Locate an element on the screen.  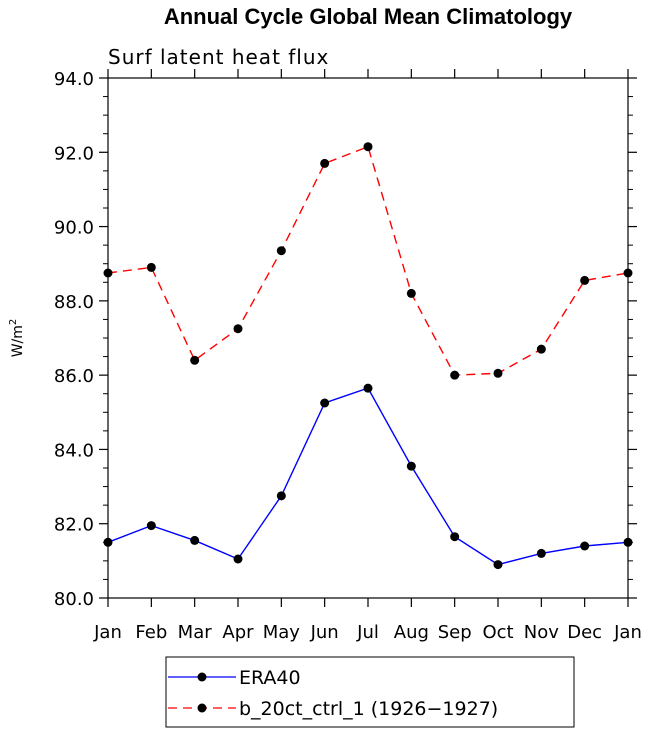
y-axis-tick-labels: 80.0 82.0 84.0 86.0 88.0 90.0 92.0 94.0 is located at coordinates (74, 339).